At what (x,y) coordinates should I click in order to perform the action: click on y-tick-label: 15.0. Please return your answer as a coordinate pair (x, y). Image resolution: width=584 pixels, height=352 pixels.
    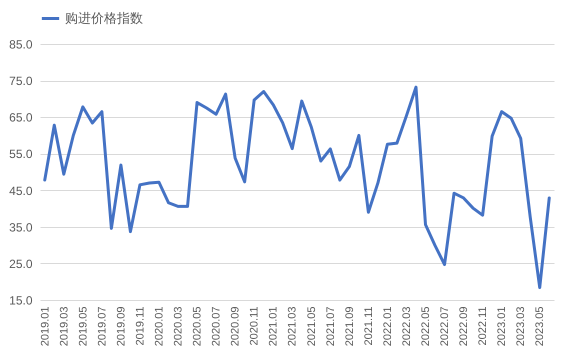
    Looking at the image, I should click on (21, 301).